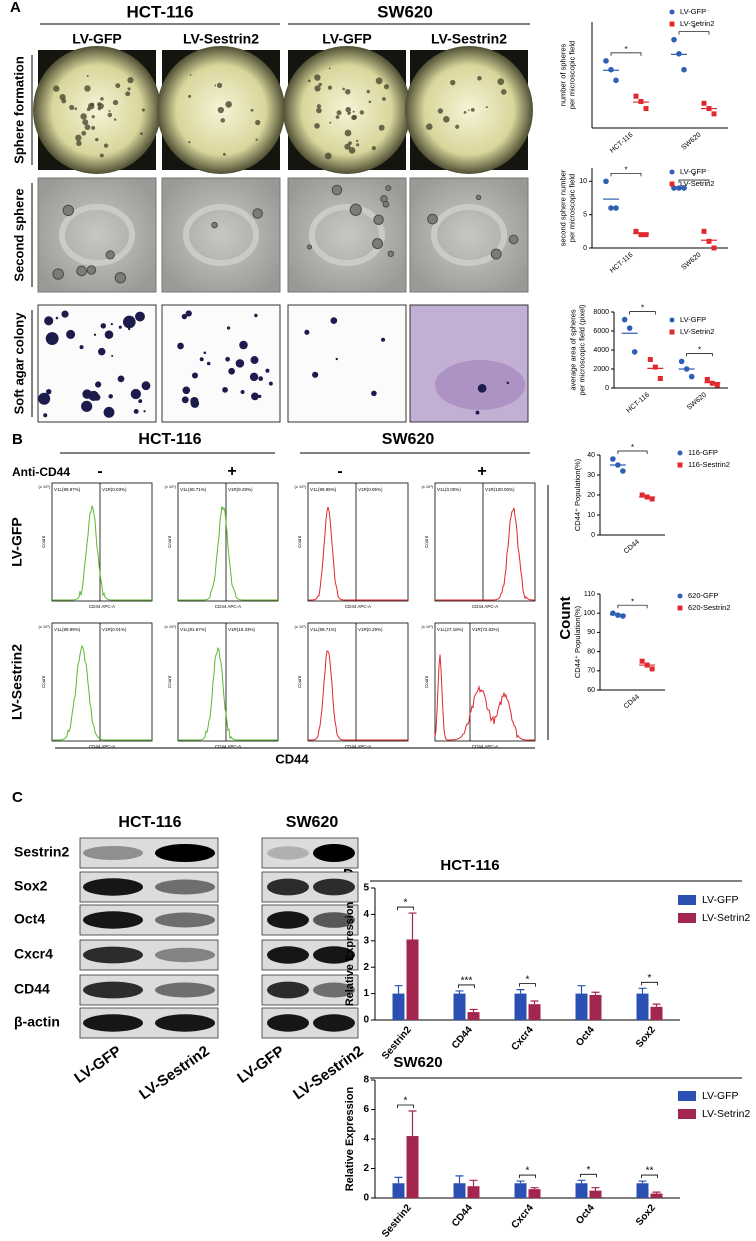  I want to click on y-tick-label: 70, so click(591, 671).